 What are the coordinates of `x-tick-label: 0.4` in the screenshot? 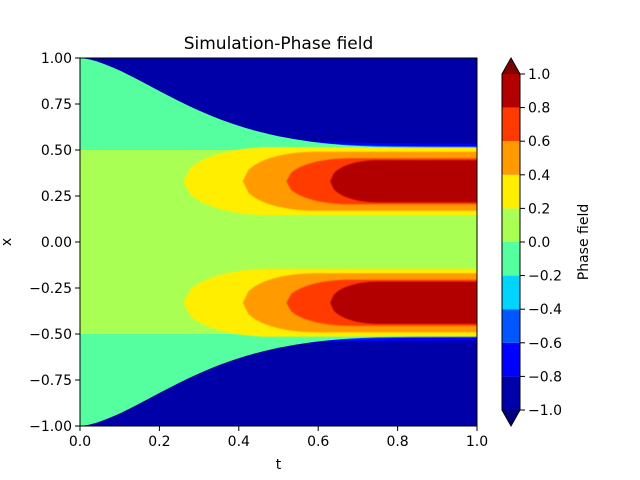 It's located at (239, 442).